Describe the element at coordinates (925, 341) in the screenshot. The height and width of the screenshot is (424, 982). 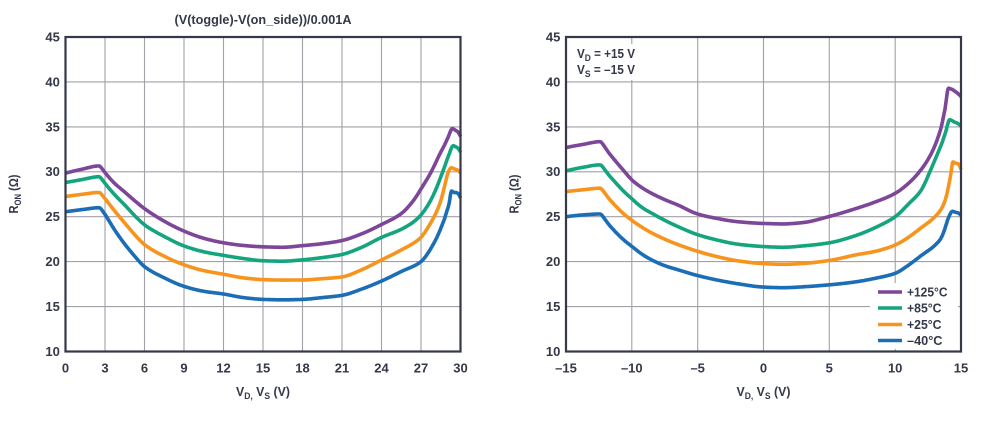
I see `svg-text: –40°C` at that location.